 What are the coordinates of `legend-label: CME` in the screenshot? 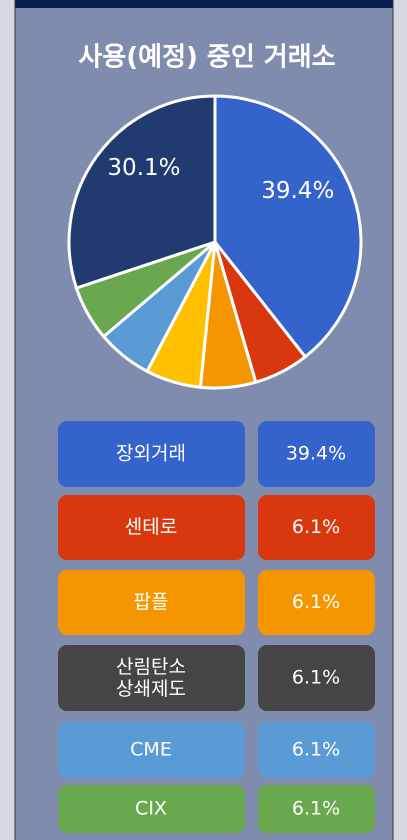 It's located at (151, 750).